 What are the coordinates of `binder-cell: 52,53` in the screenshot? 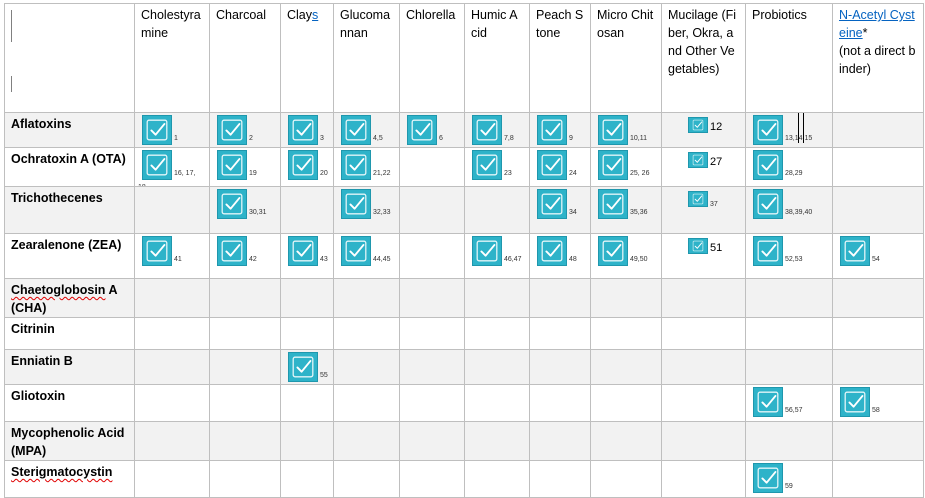 It's located at (789, 256).